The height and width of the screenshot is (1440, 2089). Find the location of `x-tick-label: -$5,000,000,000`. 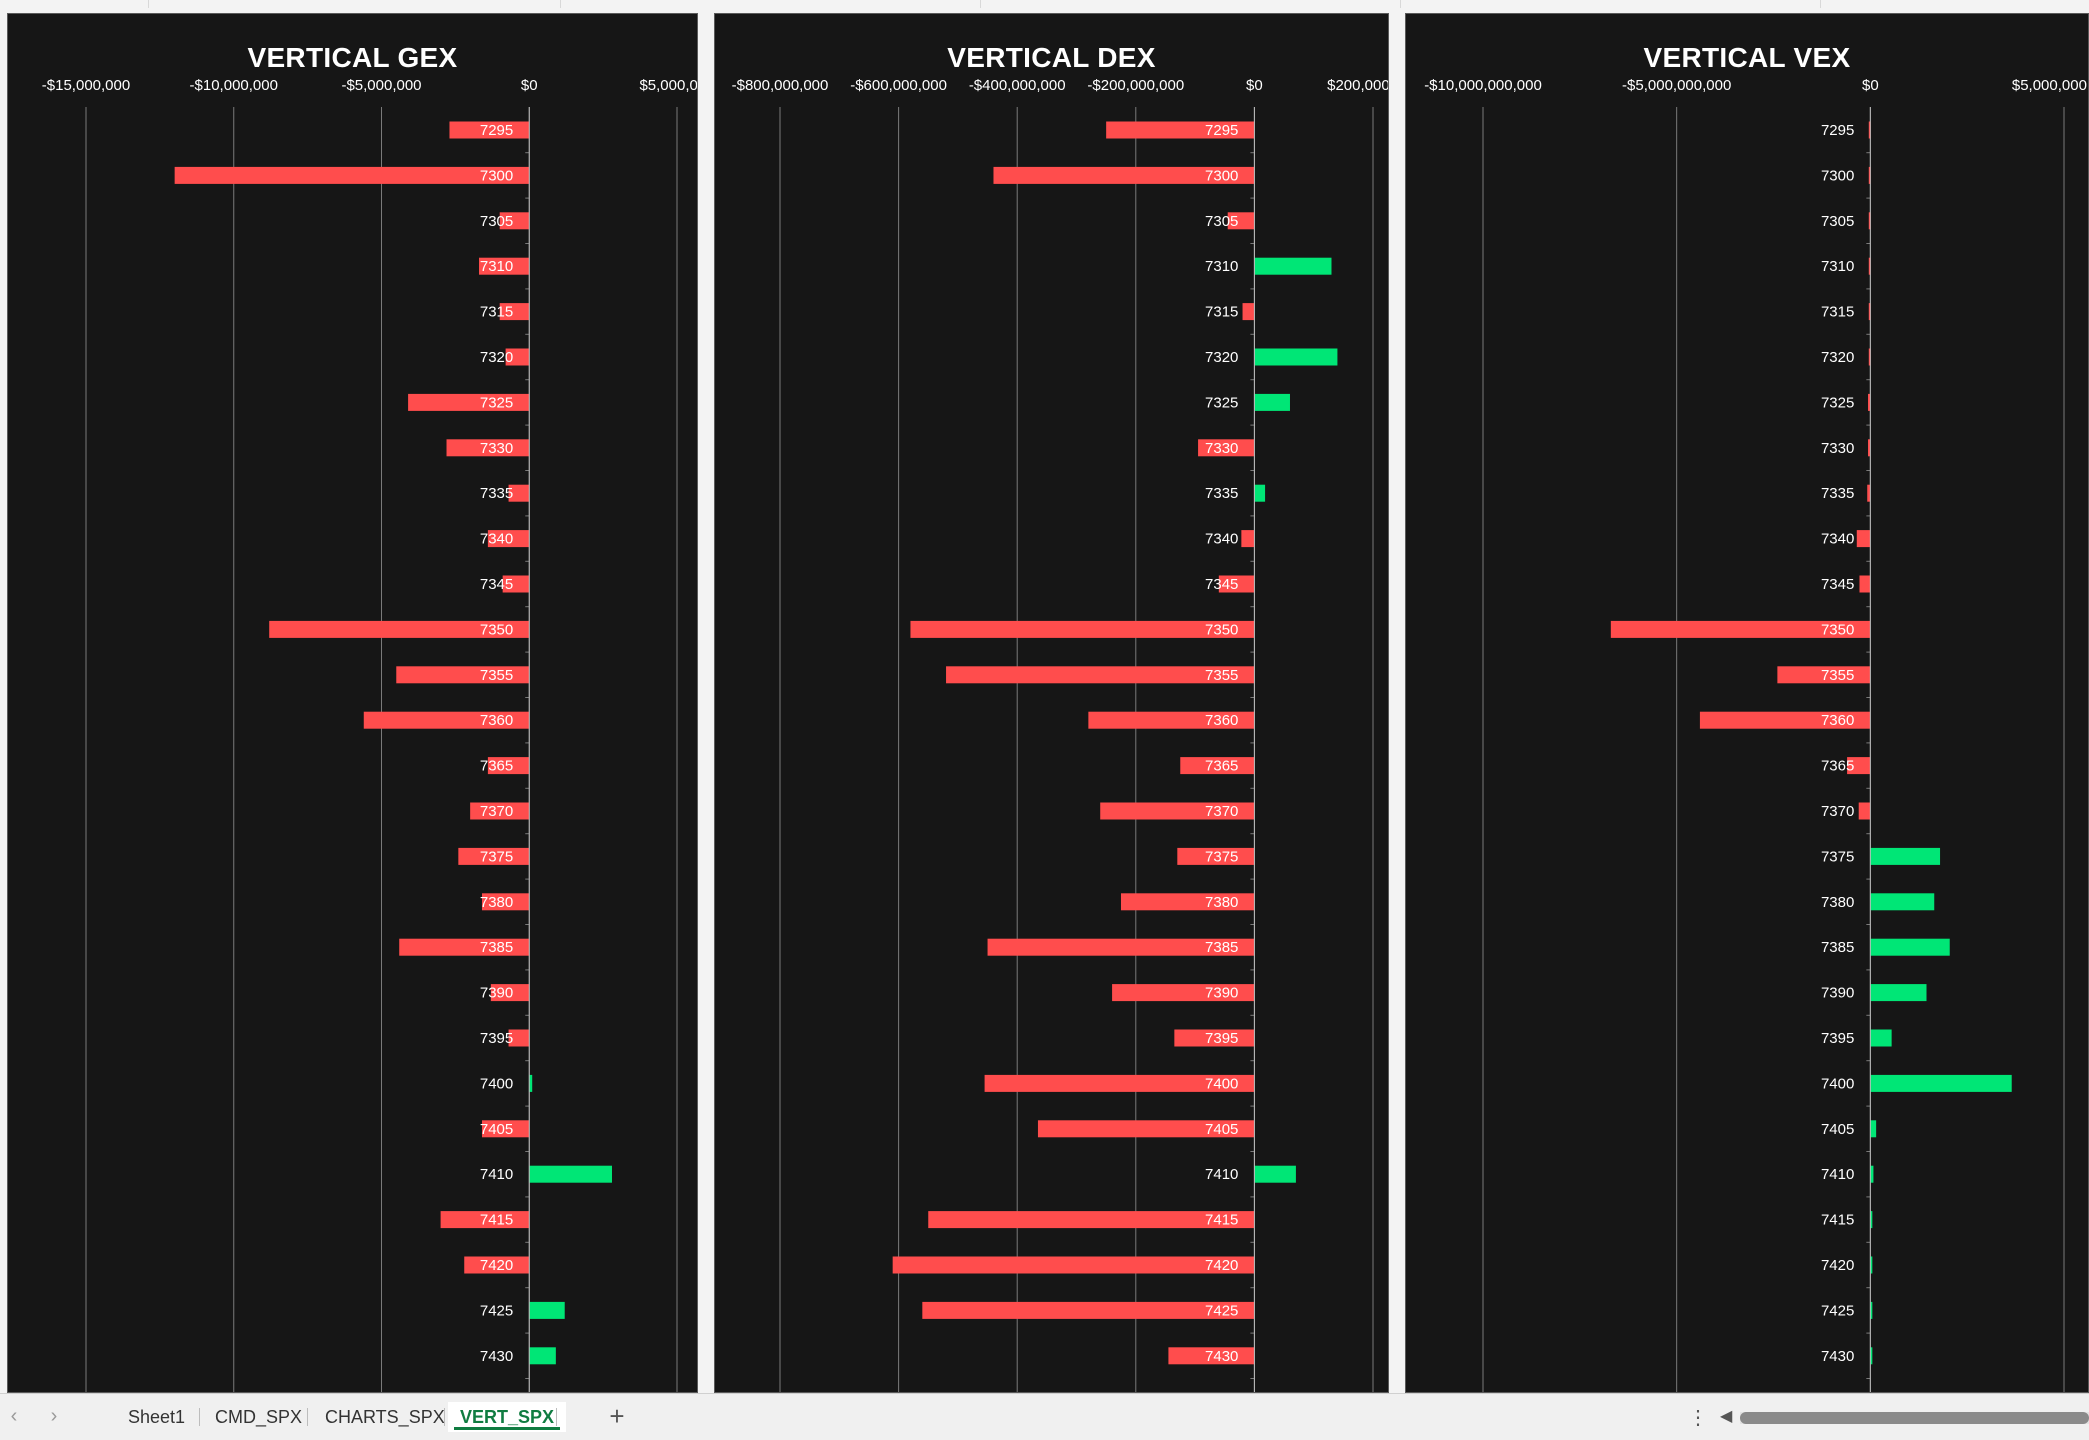

x-tick-label: -$5,000,000,000 is located at coordinates (1676, 85).